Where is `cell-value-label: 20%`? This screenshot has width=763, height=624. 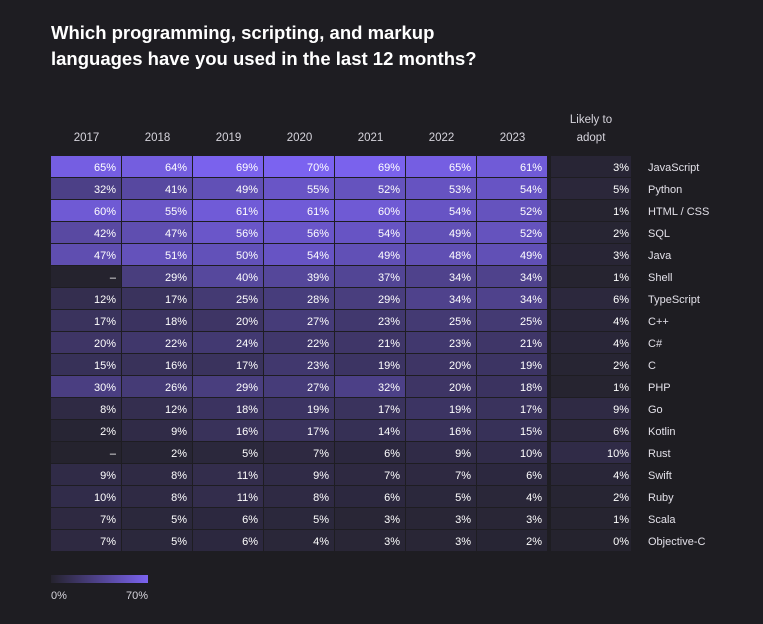
cell-value-label: 20% is located at coordinates (247, 322).